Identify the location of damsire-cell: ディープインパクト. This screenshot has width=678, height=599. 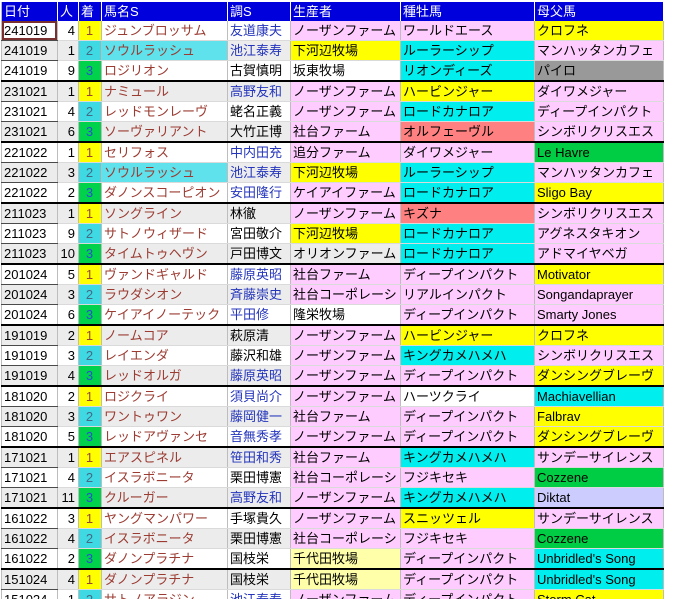
(599, 111).